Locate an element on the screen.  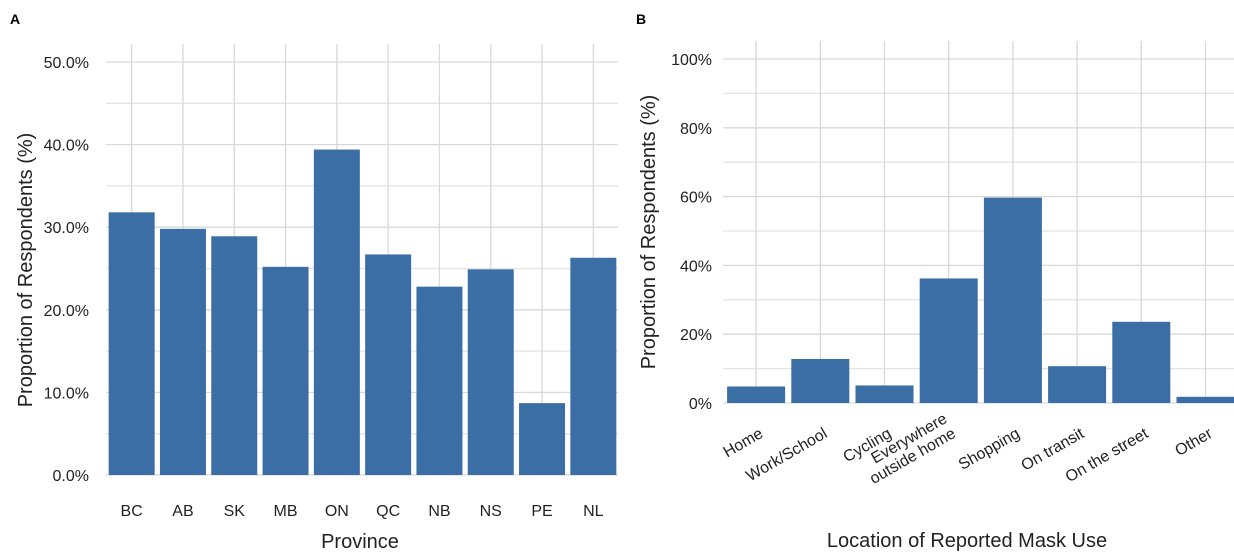
panel-a-bar-nl is located at coordinates (593, 366).